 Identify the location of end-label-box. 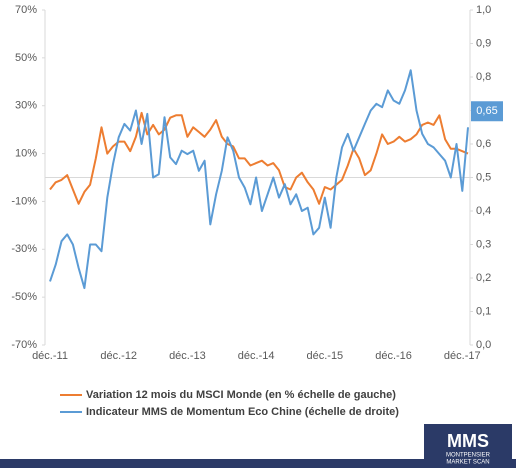
(487, 111).